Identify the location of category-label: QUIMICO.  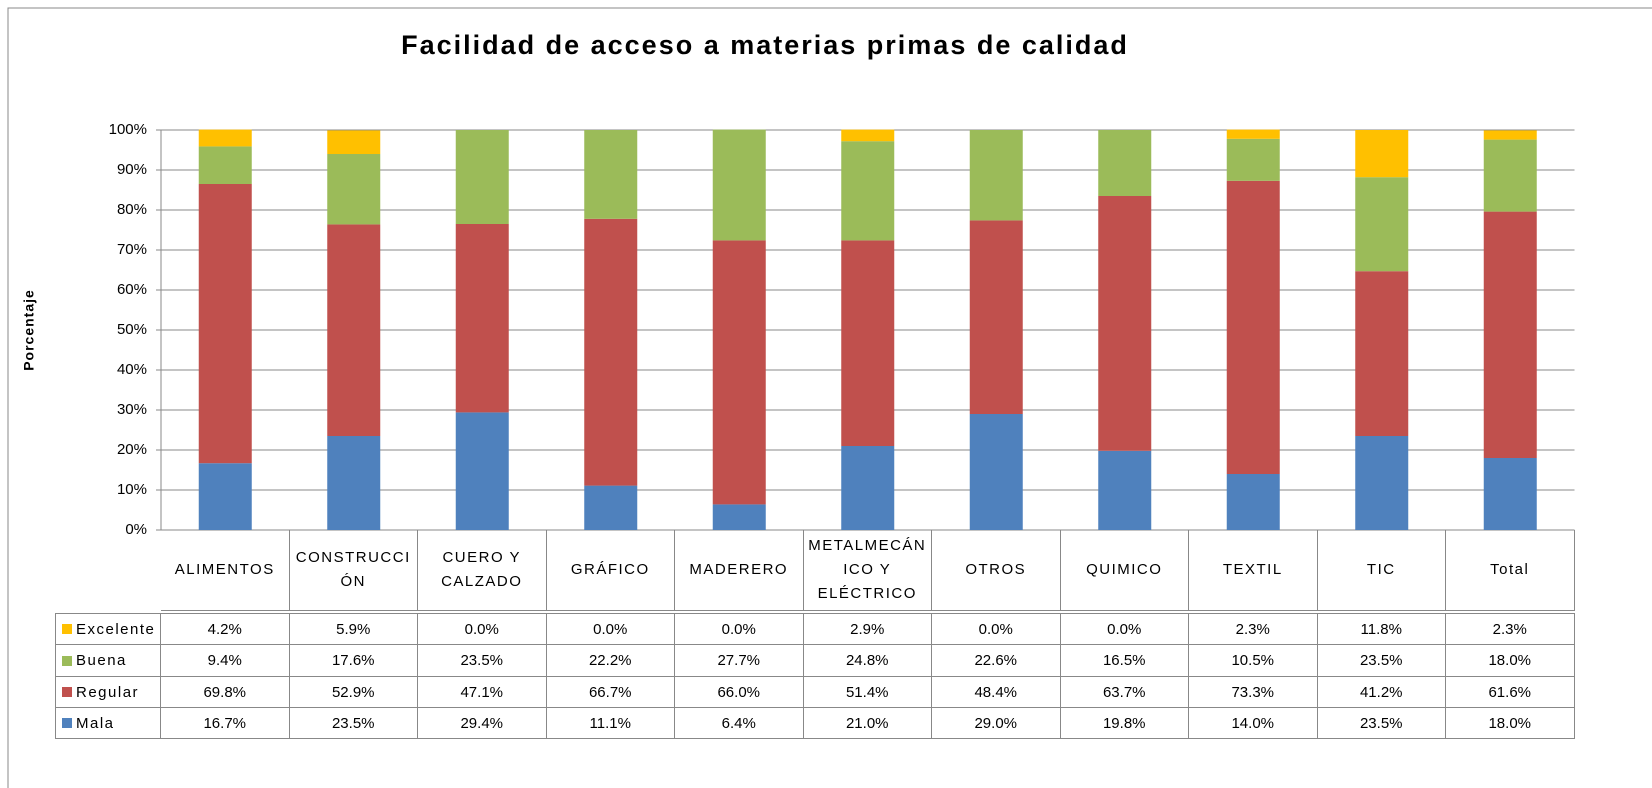
(1124, 570).